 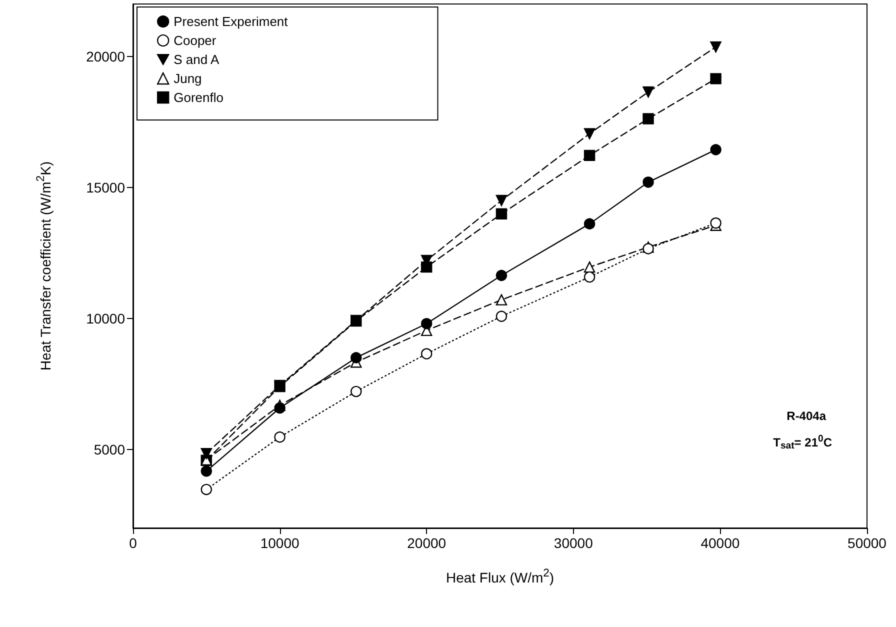 What do you see at coordinates (188, 78) in the screenshot?
I see `legend-label: Jung` at bounding box center [188, 78].